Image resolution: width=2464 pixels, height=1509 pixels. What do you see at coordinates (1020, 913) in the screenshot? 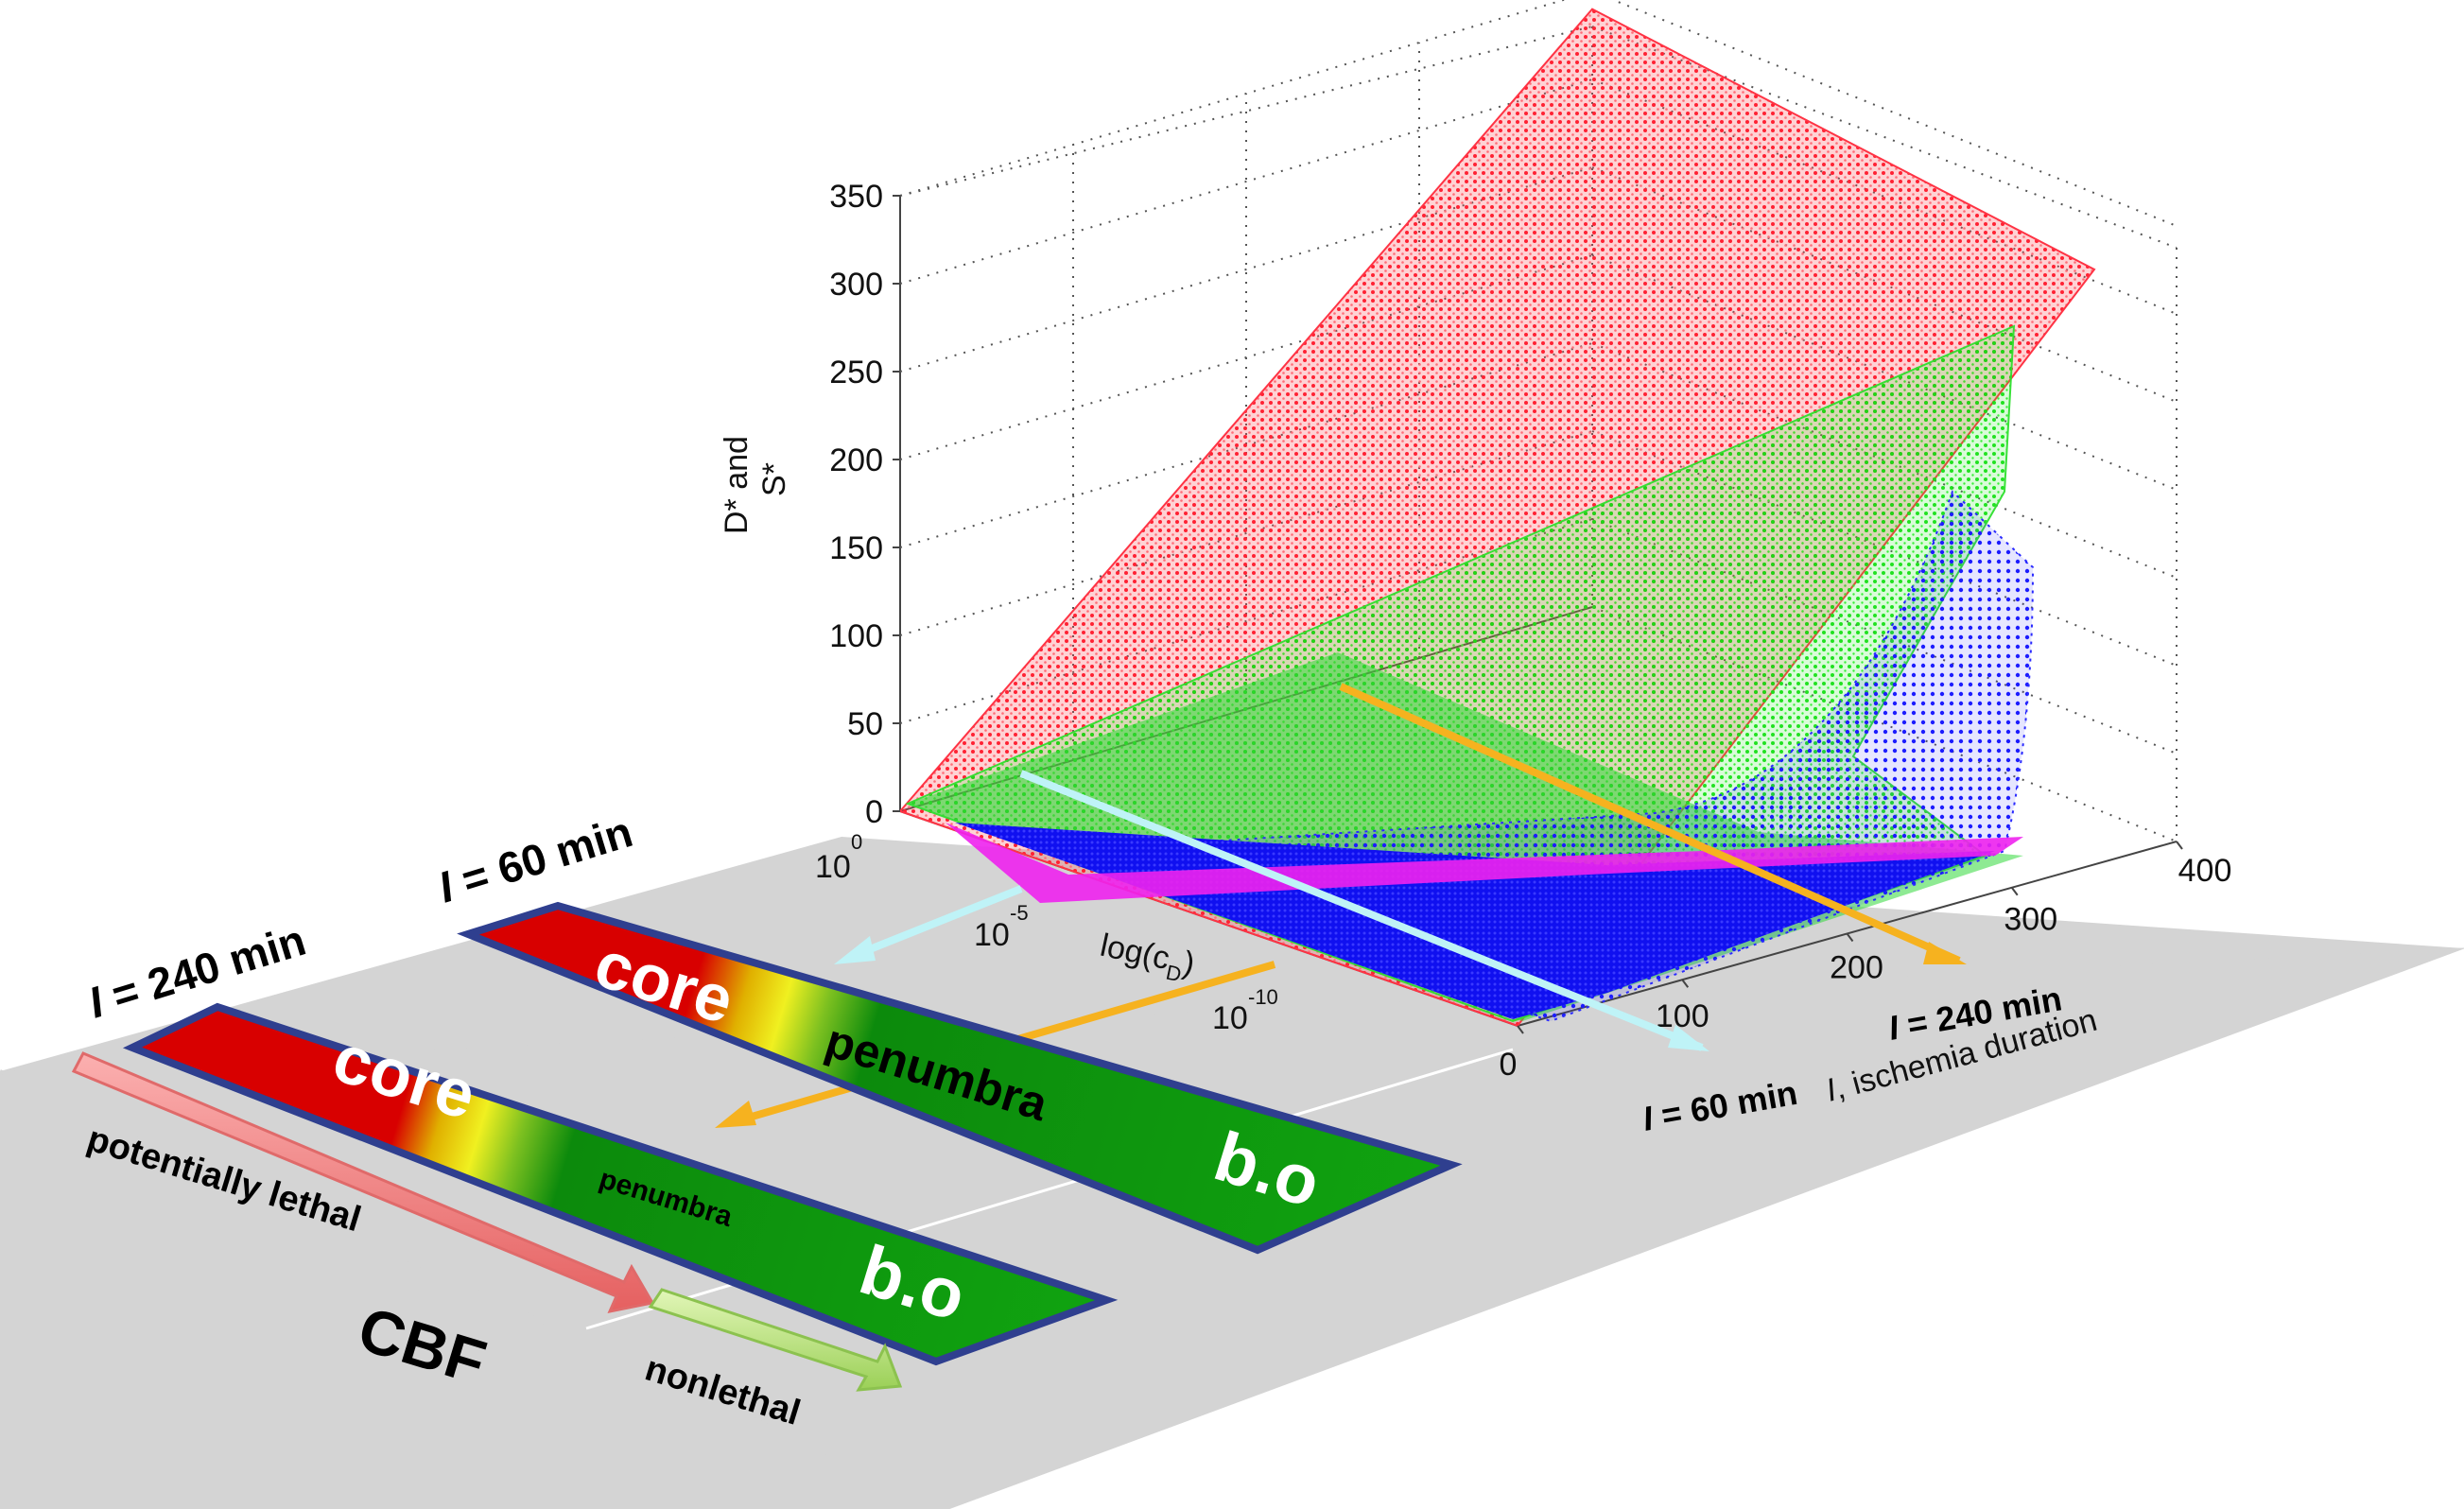
I see `svg-text: -5` at bounding box center [1020, 913].